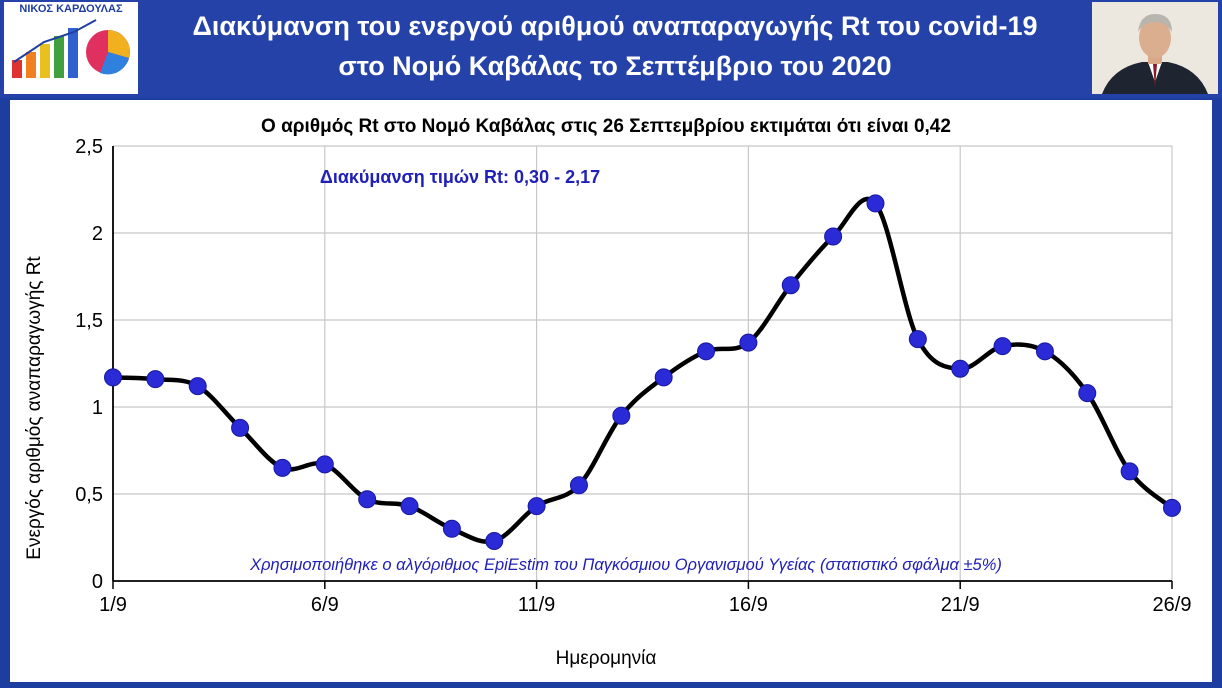 This screenshot has width=1222, height=688. Describe the element at coordinates (460, 177) in the screenshot. I see `range-annotation: Διακύμανση τιμών Rt: 0,30 - 2,17` at that location.